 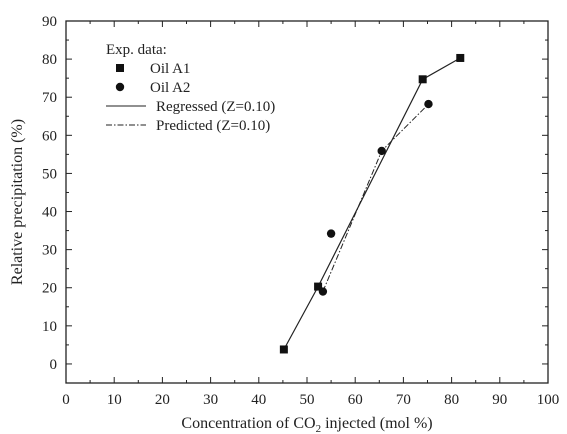 What do you see at coordinates (258, 400) in the screenshot?
I see `x-tick-label: 40` at bounding box center [258, 400].